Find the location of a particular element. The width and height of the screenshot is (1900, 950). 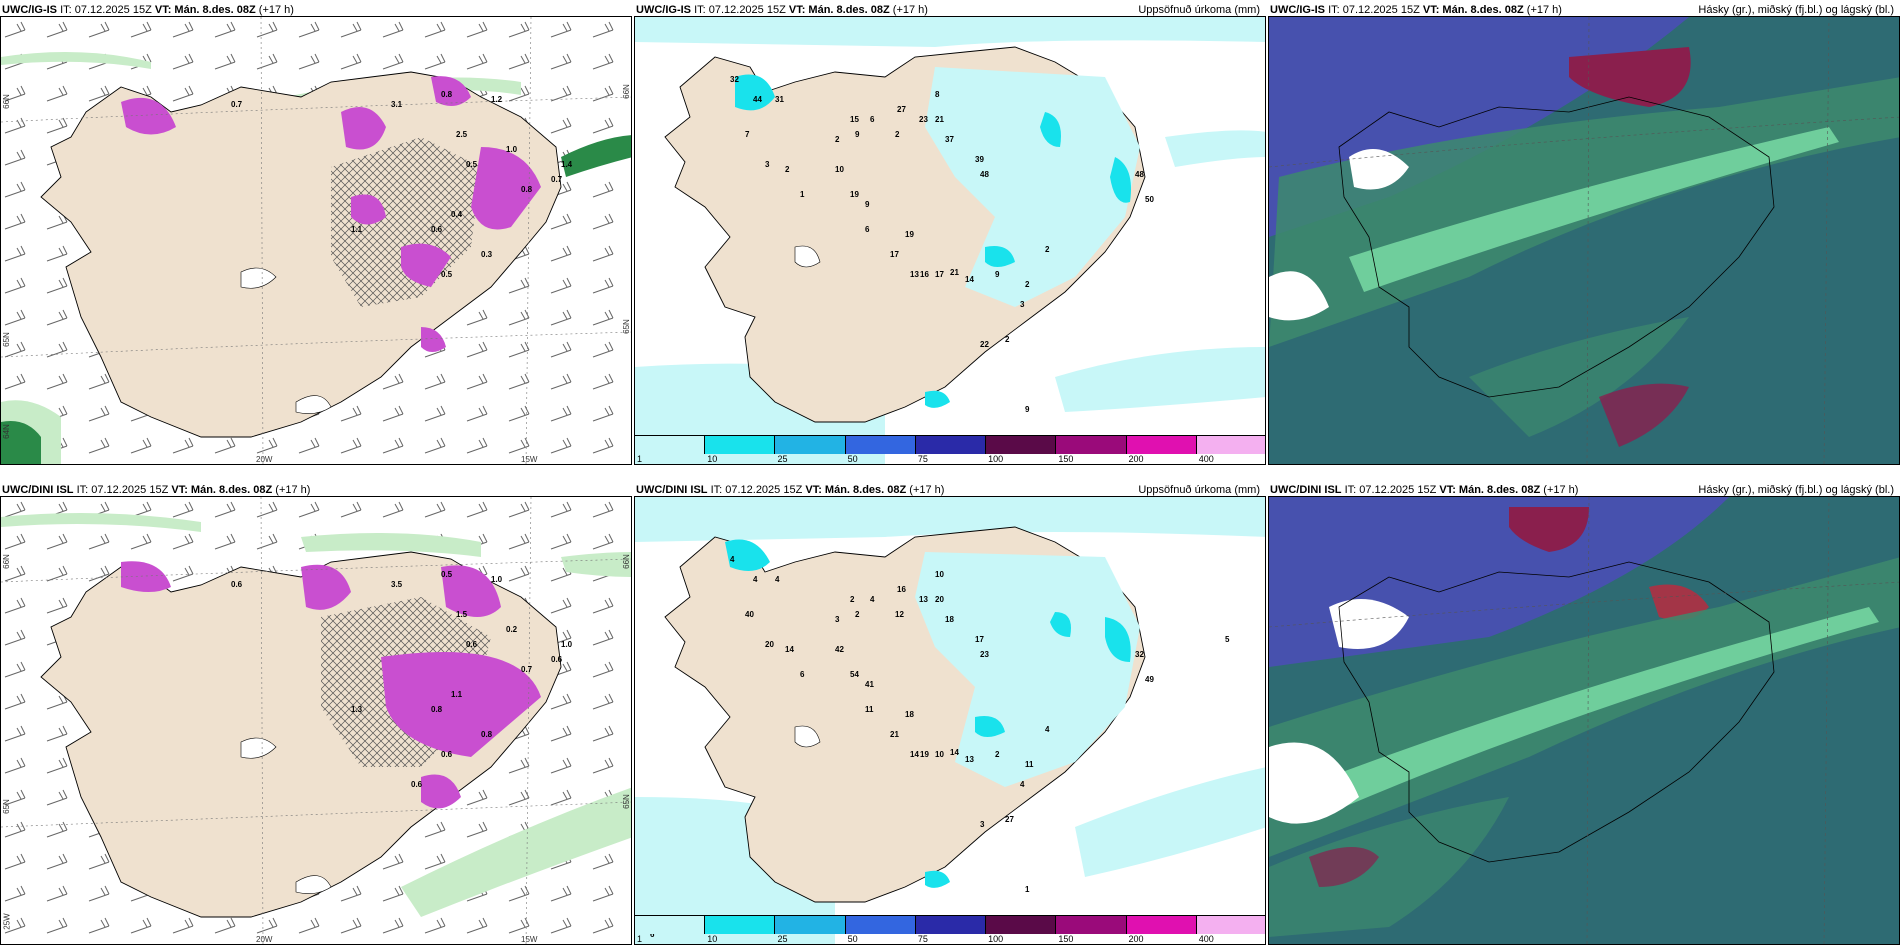

precip-value-label: 1.3 is located at coordinates (357, 709).